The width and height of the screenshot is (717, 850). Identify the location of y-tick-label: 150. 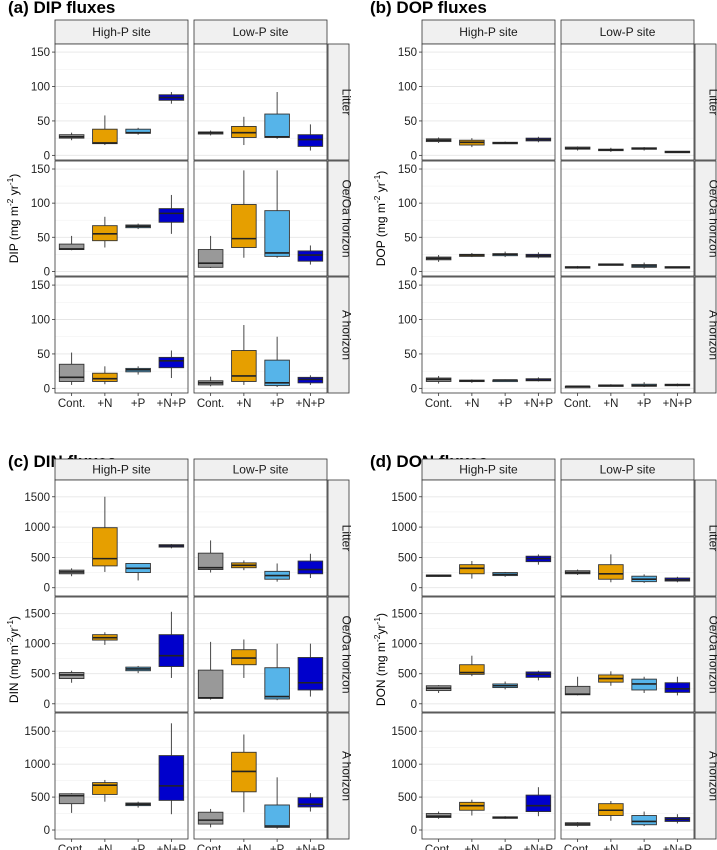
(40, 170).